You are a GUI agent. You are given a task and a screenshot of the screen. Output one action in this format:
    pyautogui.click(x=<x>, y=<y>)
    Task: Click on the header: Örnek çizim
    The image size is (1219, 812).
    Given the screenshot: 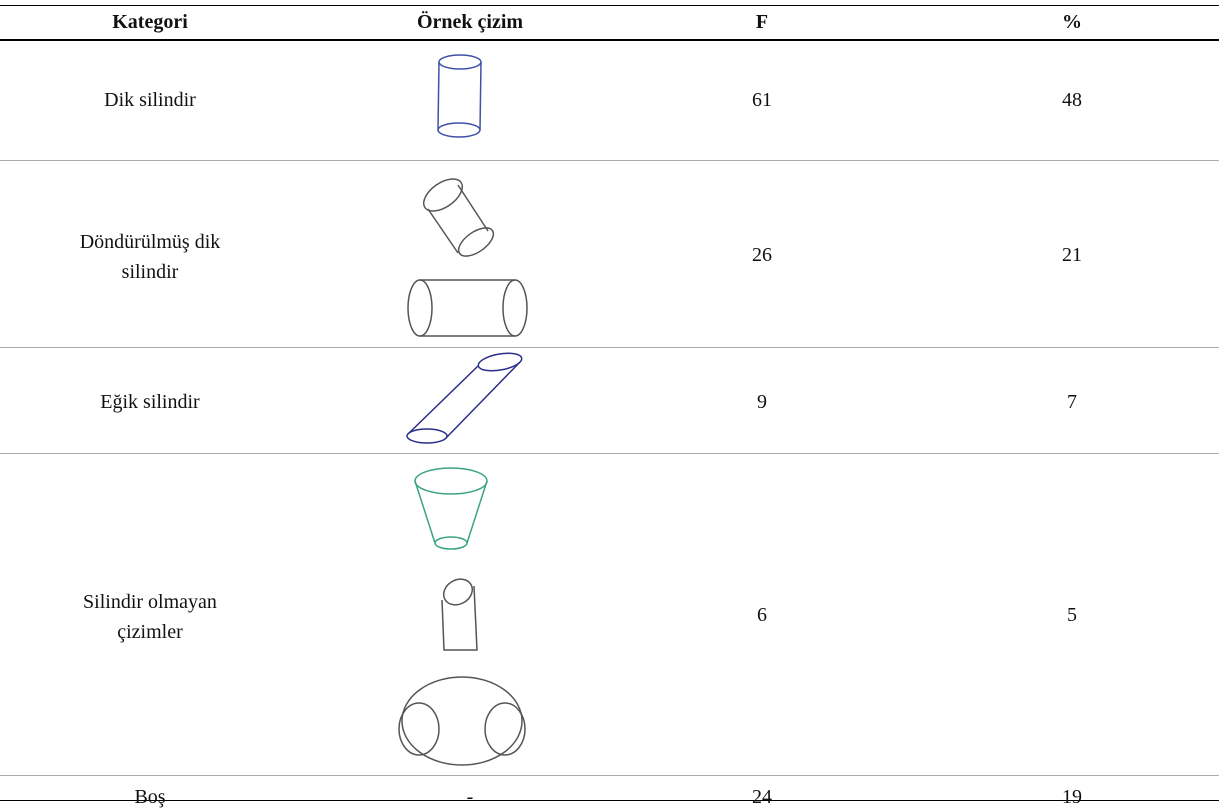 What is the action you would take?
    pyautogui.click(x=470, y=22)
    